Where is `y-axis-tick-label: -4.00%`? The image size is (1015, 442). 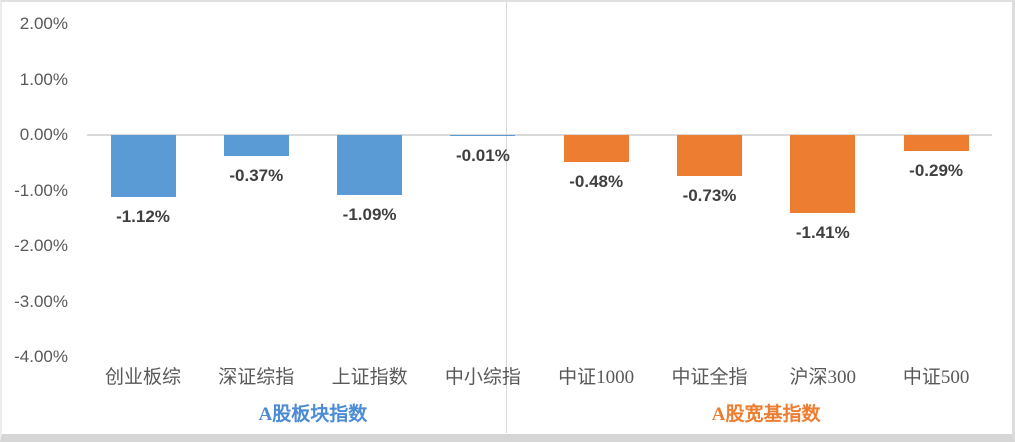 y-axis-tick-label: -4.00% is located at coordinates (41, 356).